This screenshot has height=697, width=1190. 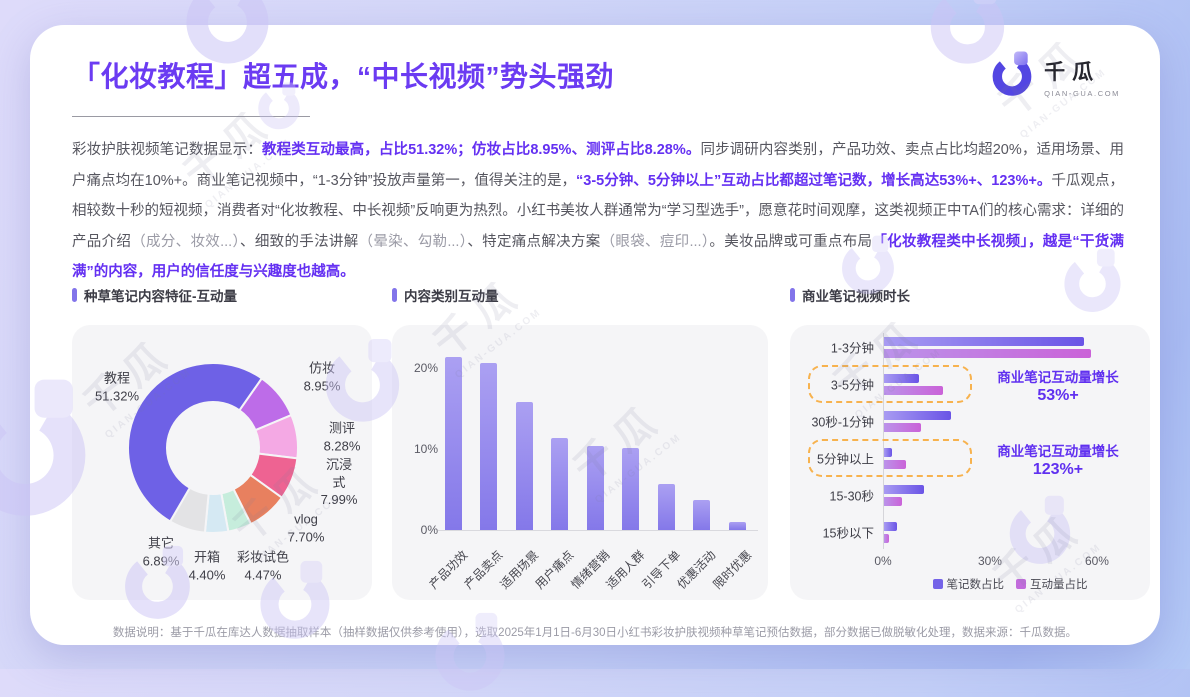 I want to click on donut-label-彩妆试色: 彩妆试色 4.47%, so click(x=263, y=566).